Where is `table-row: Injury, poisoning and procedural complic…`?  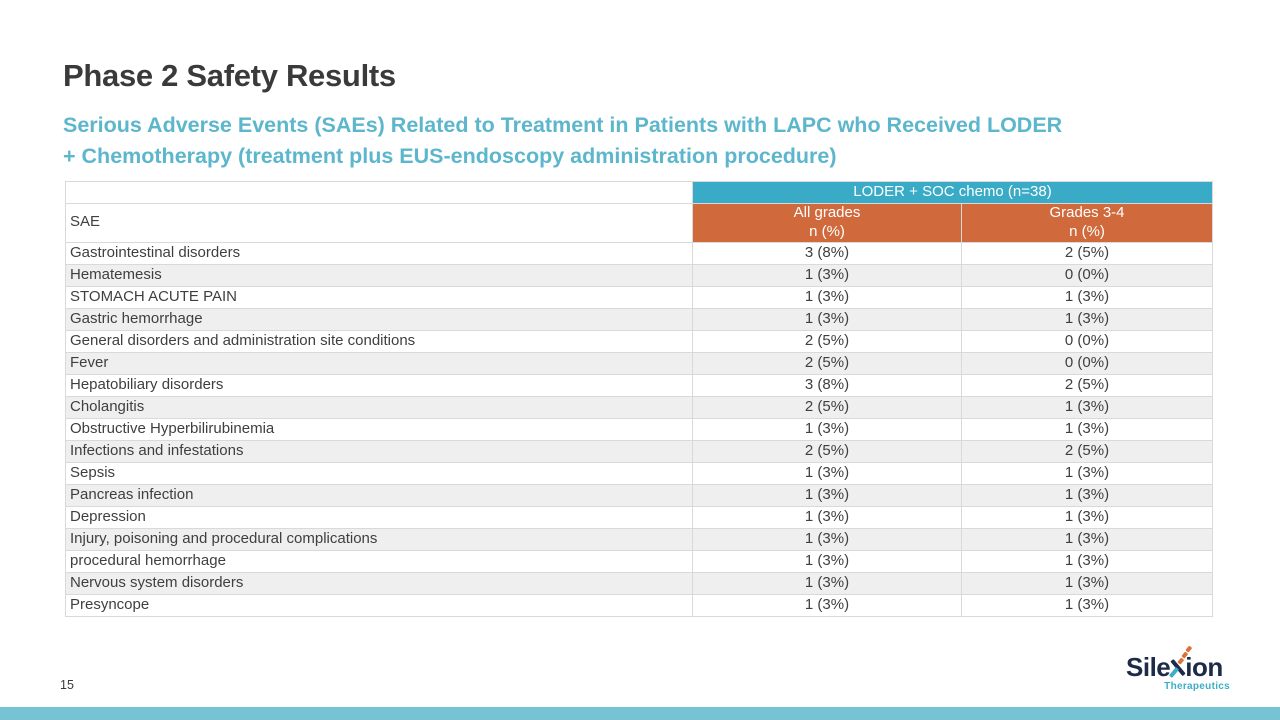
table-row: Injury, poisoning and procedural complic… is located at coordinates (639, 539).